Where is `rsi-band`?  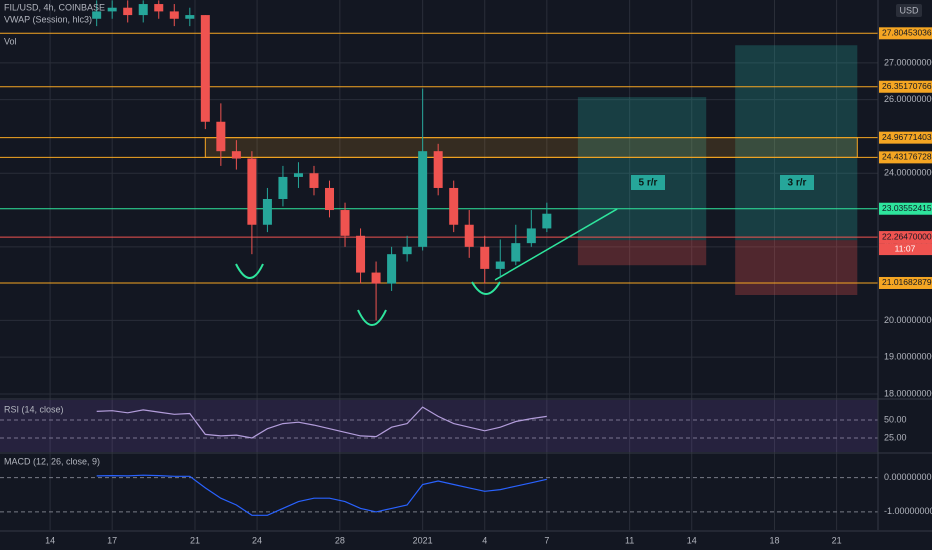
rsi-band is located at coordinates (439, 426).